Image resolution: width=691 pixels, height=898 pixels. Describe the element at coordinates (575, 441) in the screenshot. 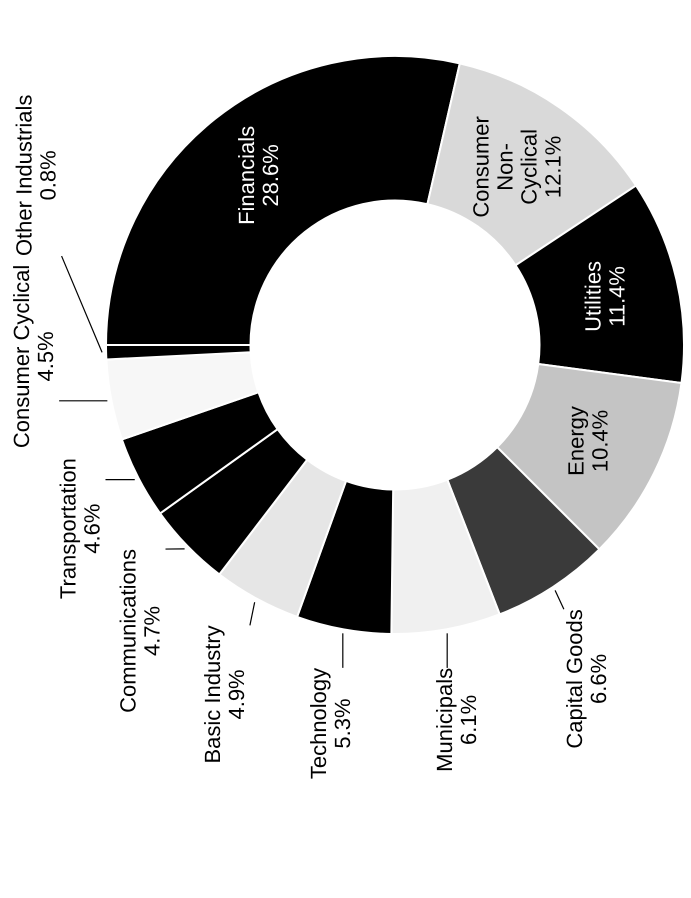

I see `slice-label: Energy` at that location.